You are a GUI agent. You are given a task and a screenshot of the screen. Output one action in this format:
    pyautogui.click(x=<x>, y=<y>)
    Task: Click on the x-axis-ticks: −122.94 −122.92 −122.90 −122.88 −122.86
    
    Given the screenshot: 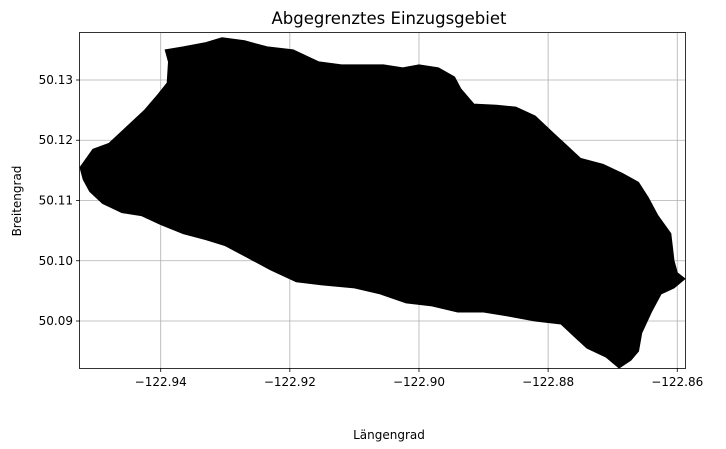 What is the action you would take?
    pyautogui.click(x=419, y=378)
    